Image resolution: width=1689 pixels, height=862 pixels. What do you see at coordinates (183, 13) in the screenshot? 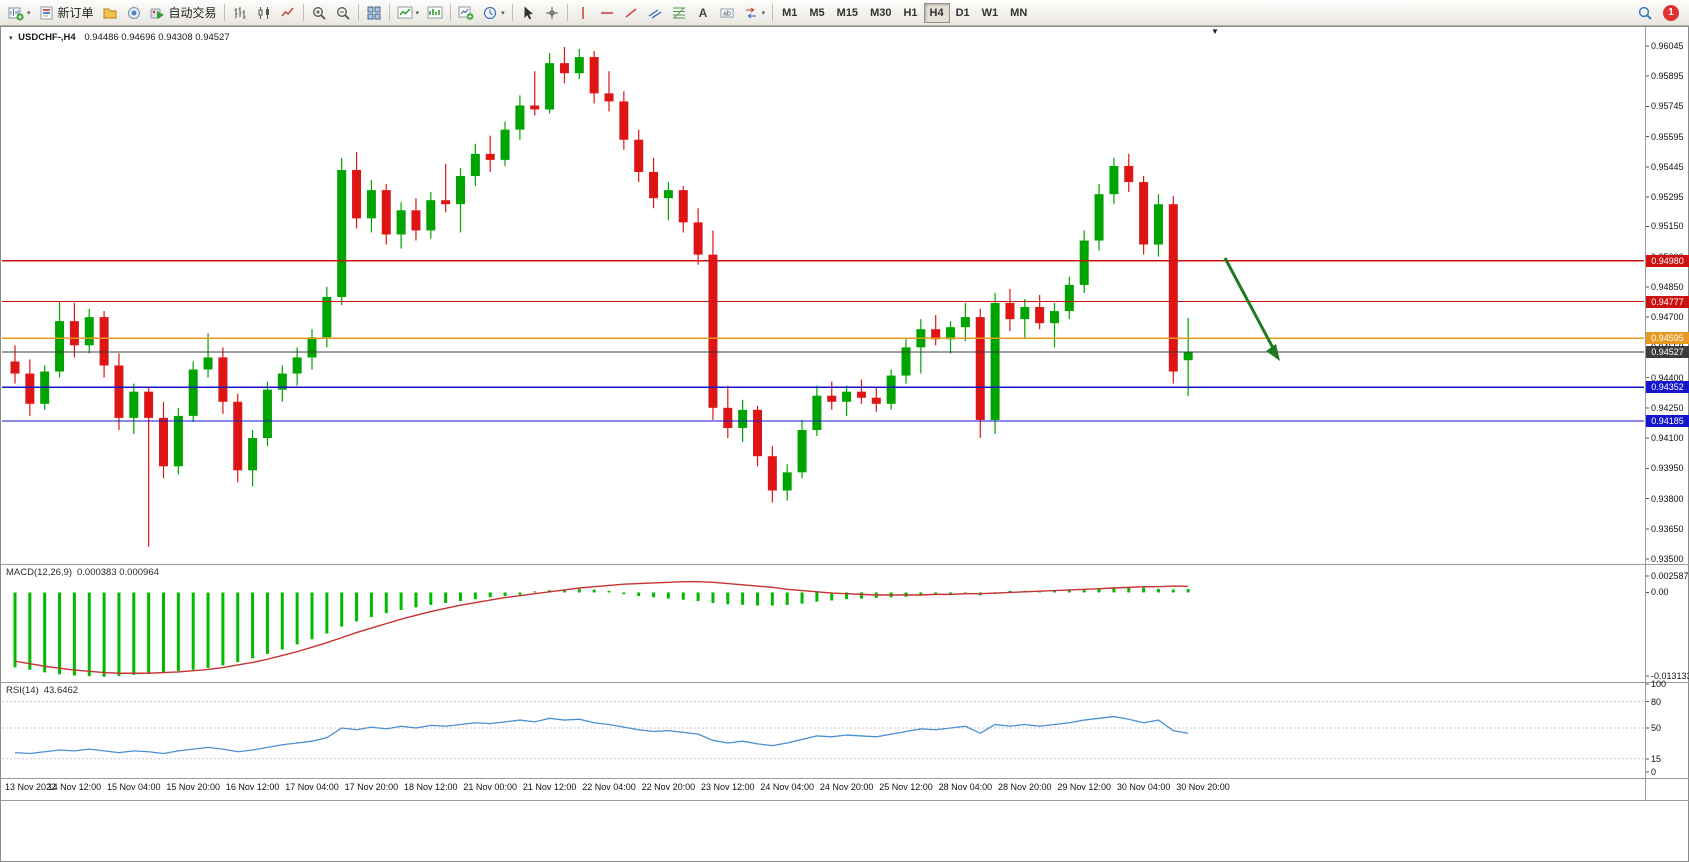
I see `autotrade-button: 自动交易` at bounding box center [183, 13].